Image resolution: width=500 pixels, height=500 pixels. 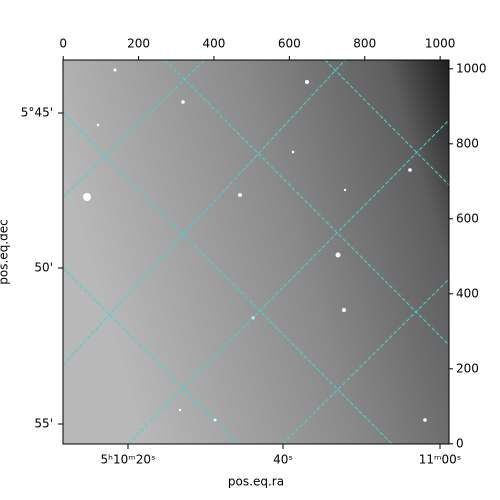 What do you see at coordinates (5, 251) in the screenshot?
I see `y-axis-label: pos.eq.dec` at bounding box center [5, 251].